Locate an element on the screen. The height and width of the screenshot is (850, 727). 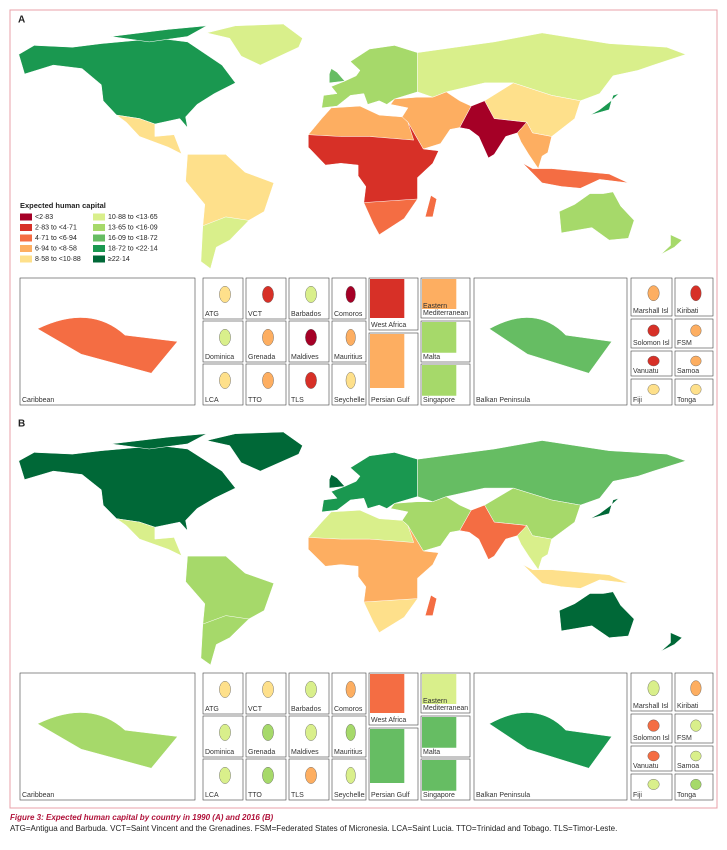
inset-label: Malta is located at coordinates (432, 752).